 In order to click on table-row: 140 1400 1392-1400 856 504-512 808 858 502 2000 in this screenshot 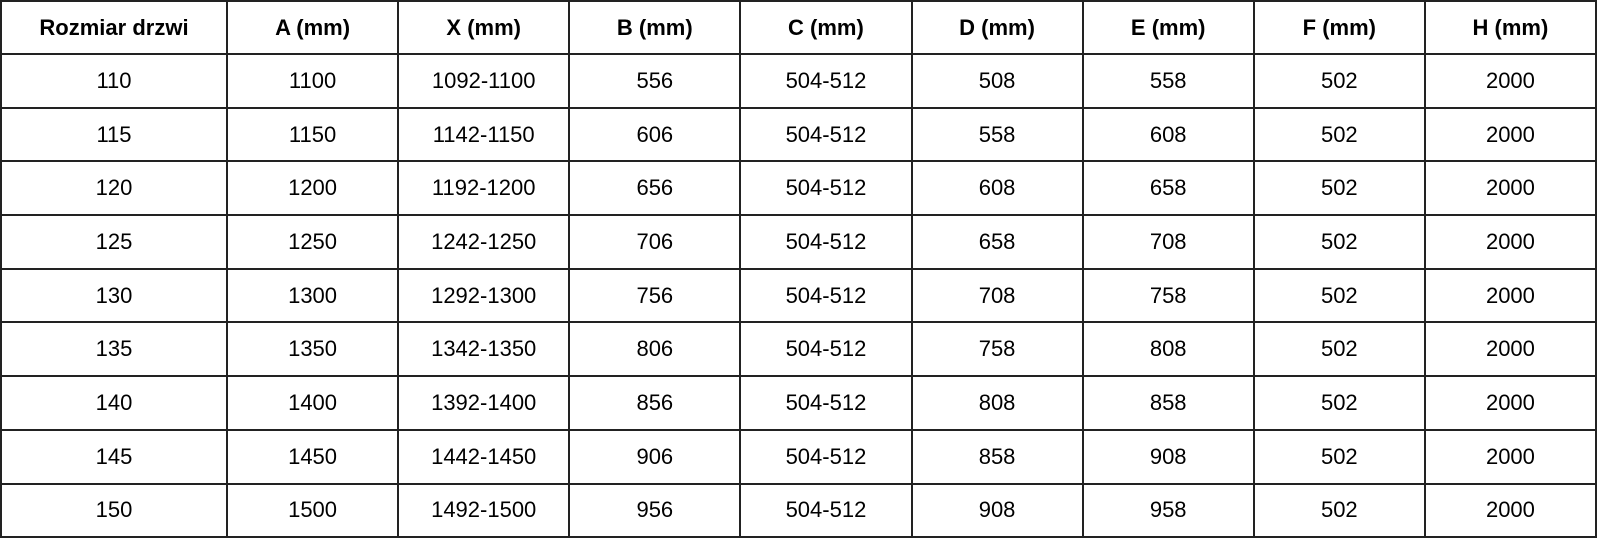, I will do `click(799, 403)`.